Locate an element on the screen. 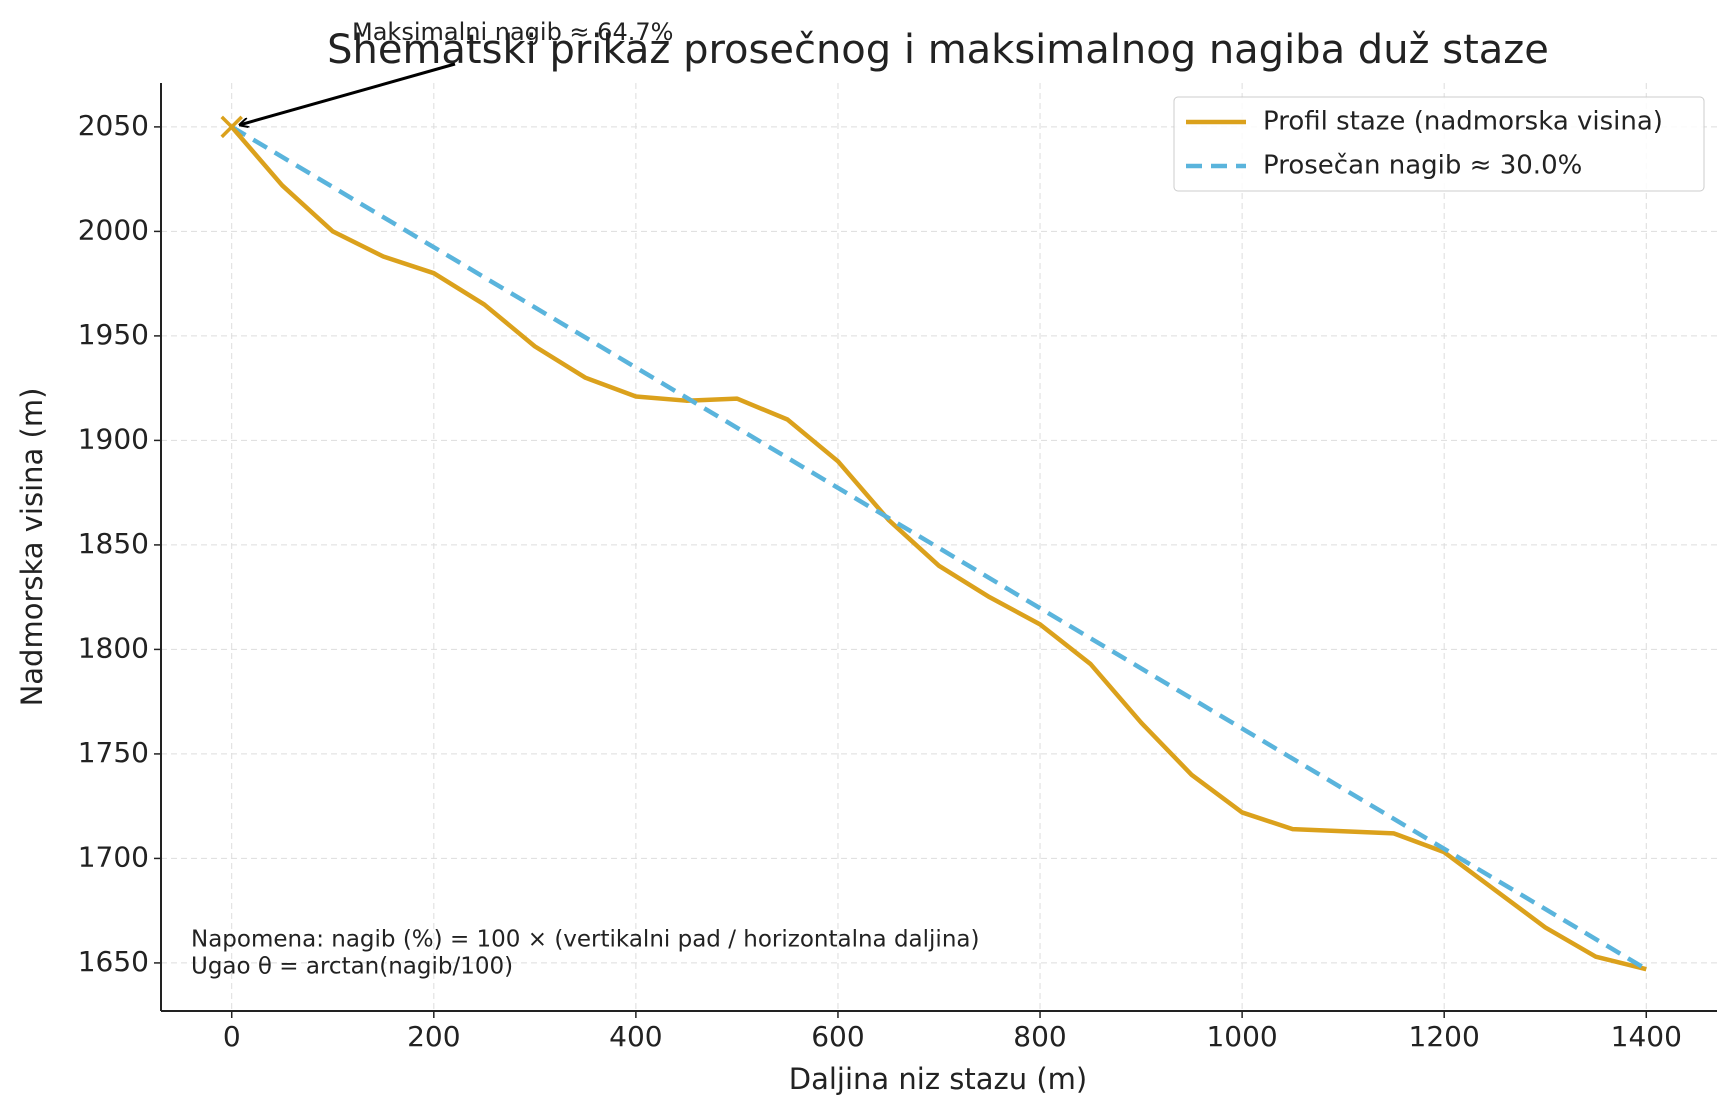  legend-label: Prosečan nagib ≈ 30.0% is located at coordinates (1422, 166).